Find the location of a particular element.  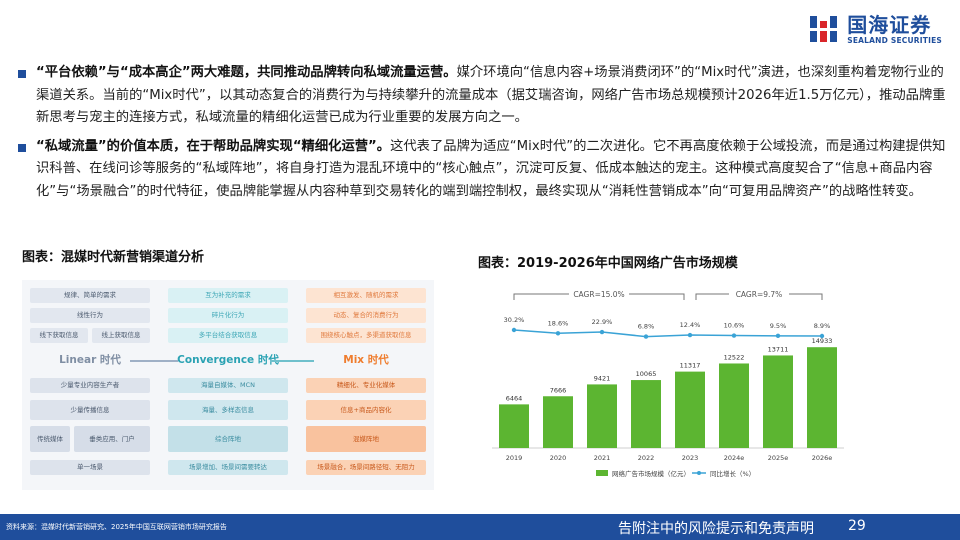

mix-item: 围绕核心触点，多渠道获取信息 is located at coordinates (366, 335).